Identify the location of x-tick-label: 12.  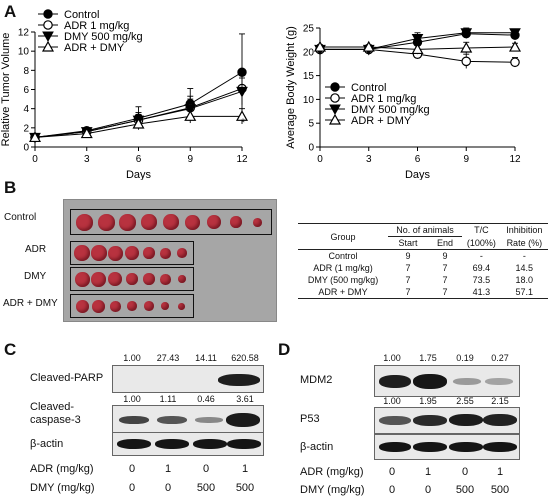
(242, 159).